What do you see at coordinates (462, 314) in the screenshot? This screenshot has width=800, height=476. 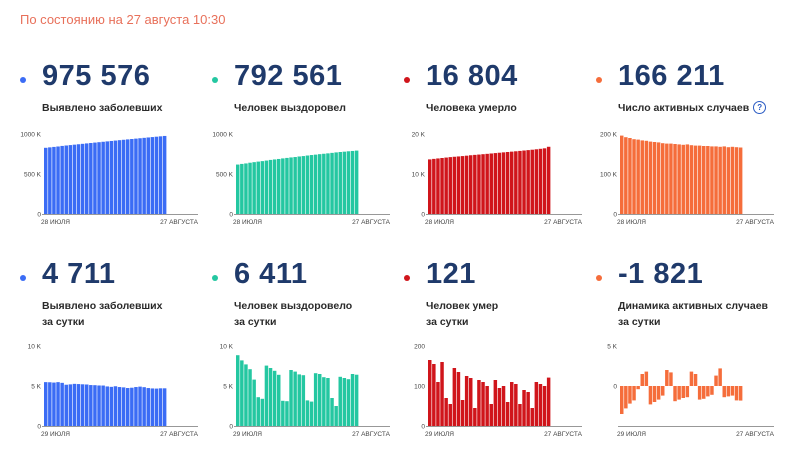 I see `stat-label: Человек умер за сутки` at bounding box center [462, 314].